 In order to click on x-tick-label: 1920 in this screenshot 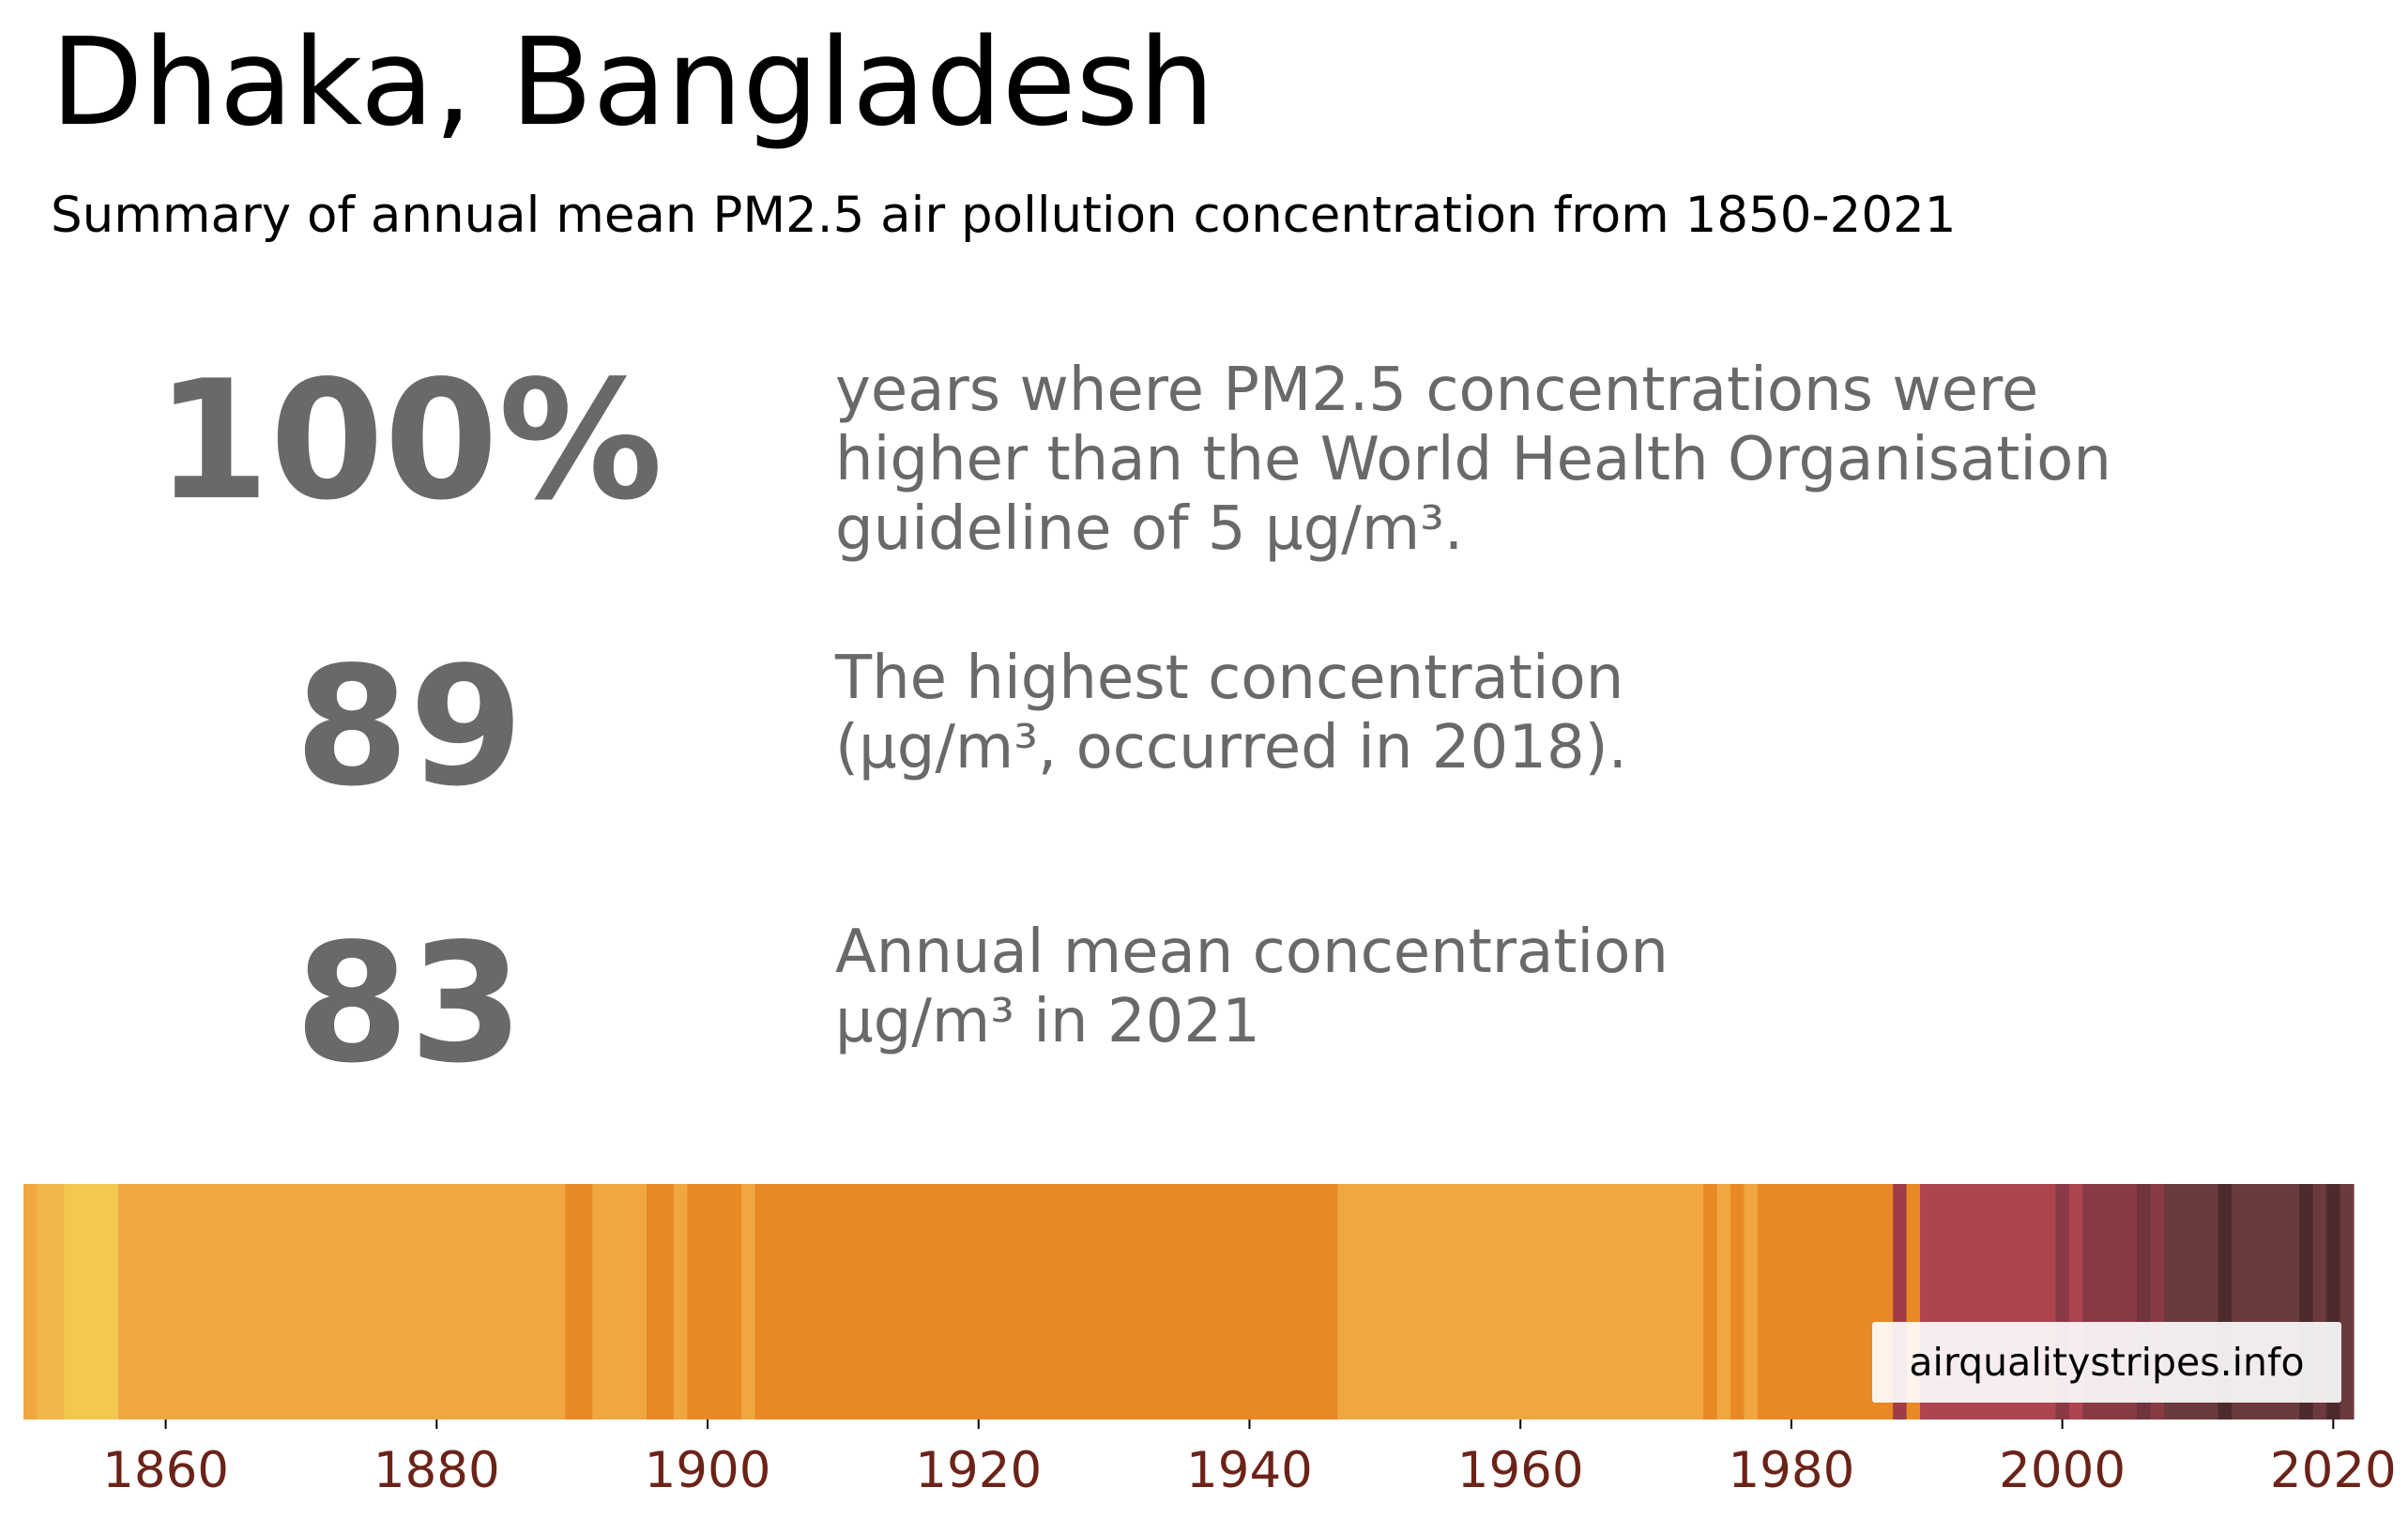, I will do `click(978, 1470)`.